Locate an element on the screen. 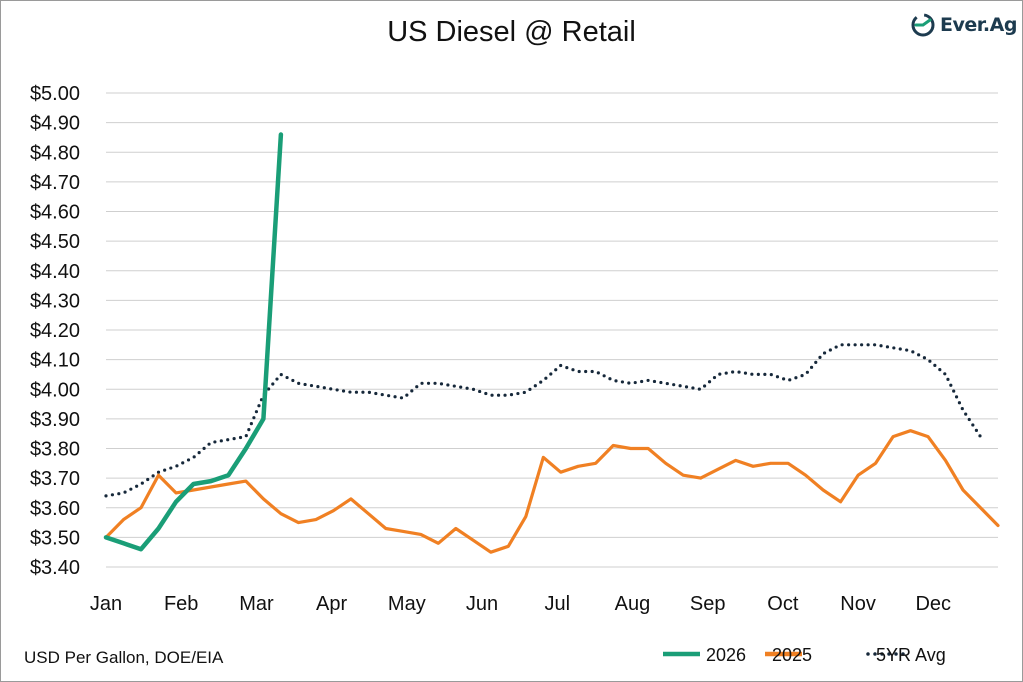 The image size is (1023, 682). y-tick-label: $4.80 is located at coordinates (55, 153).